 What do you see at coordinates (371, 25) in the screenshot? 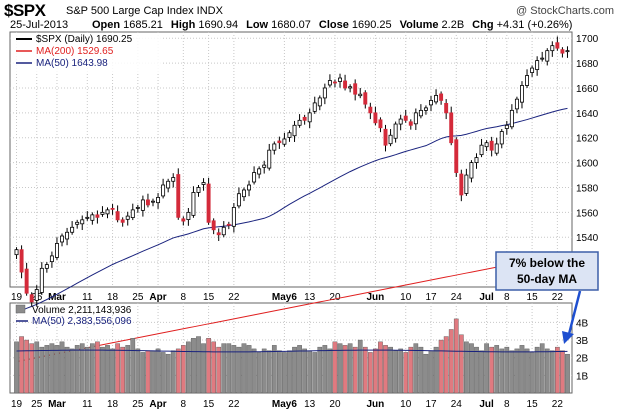
I see `quote-close-value: 1690.25` at bounding box center [371, 25].